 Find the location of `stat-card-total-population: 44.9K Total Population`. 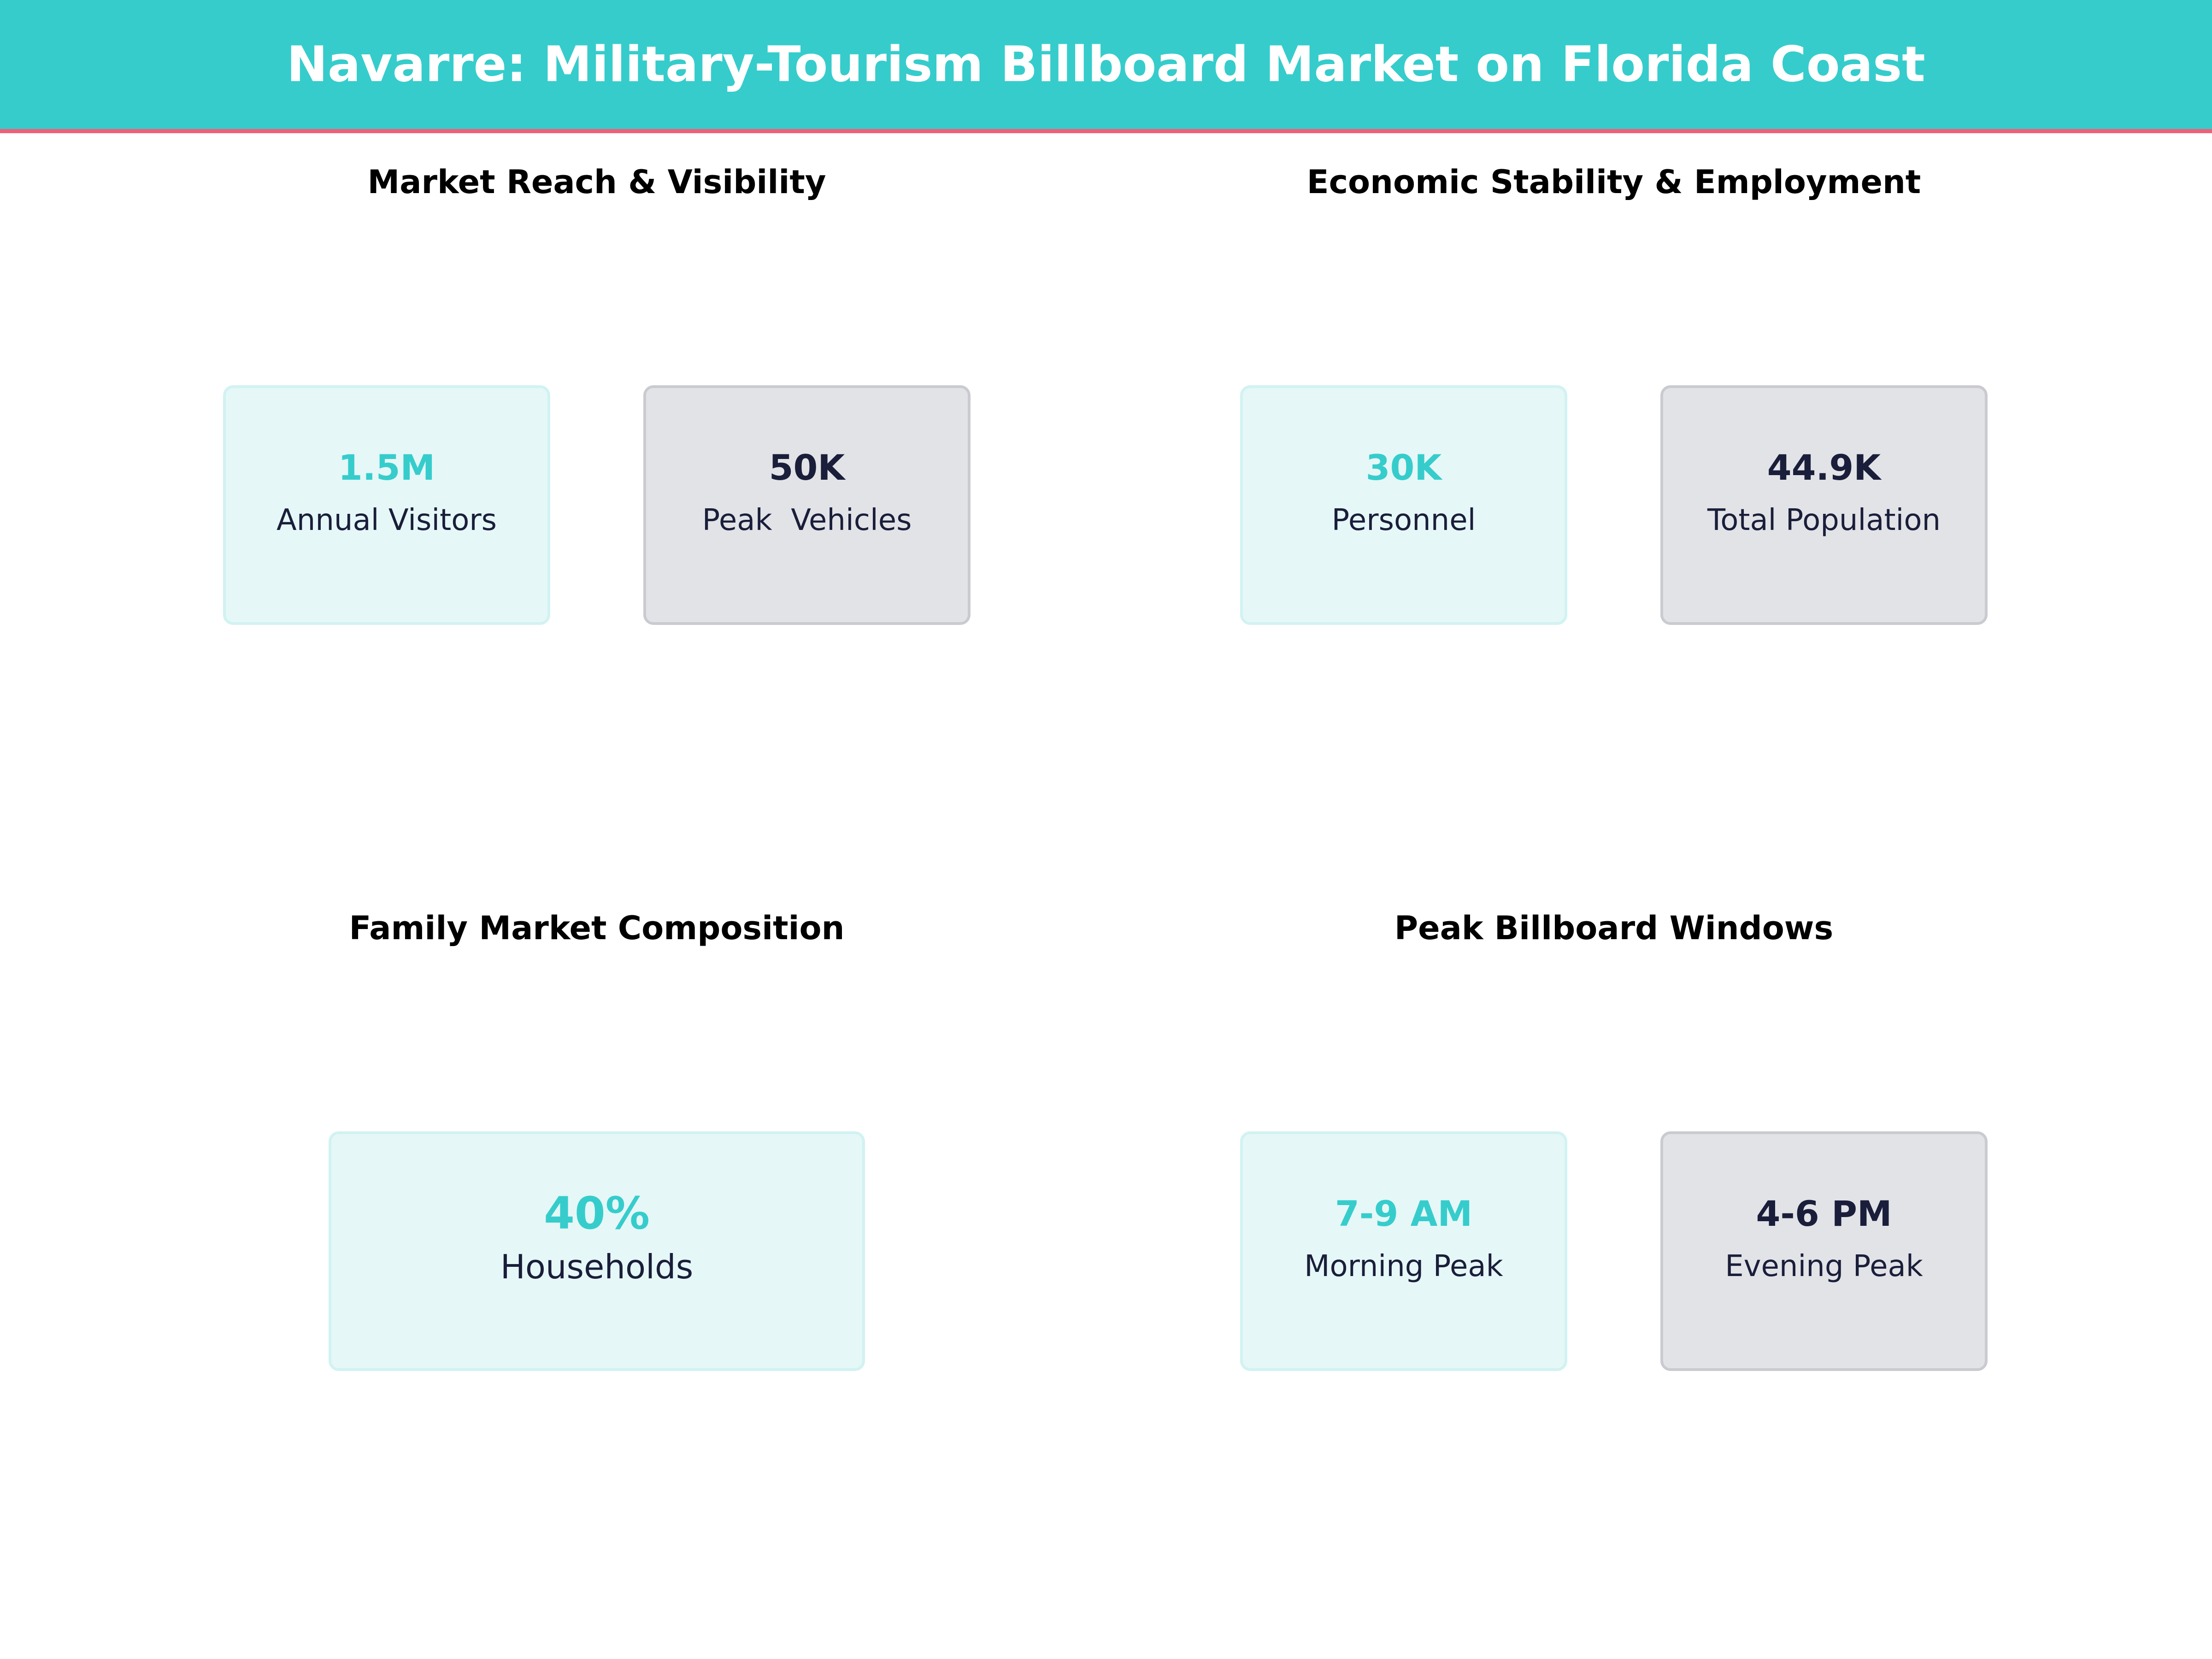

stat-card-total-population: 44.9K Total Population is located at coordinates (1824, 505).